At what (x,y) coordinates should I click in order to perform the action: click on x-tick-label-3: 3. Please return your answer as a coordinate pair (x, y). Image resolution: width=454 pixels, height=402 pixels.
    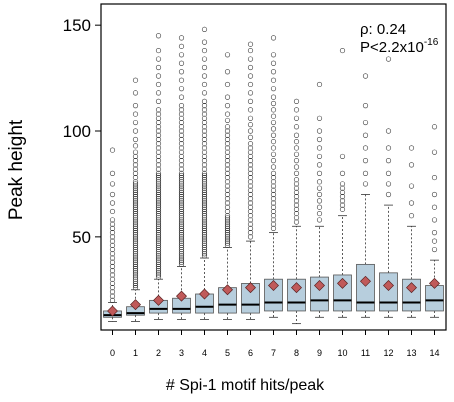
    Looking at the image, I should click on (181, 353).